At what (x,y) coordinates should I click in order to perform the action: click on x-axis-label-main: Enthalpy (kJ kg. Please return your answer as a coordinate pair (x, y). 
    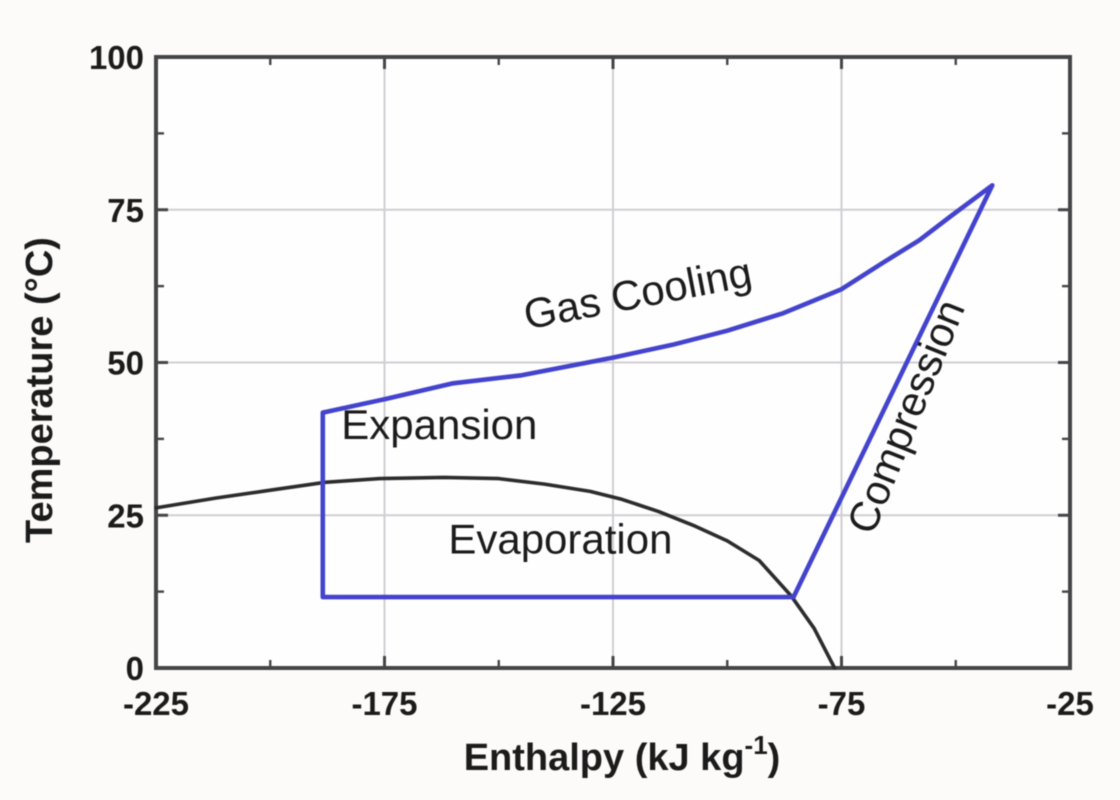
    Looking at the image, I should click on (604, 758).